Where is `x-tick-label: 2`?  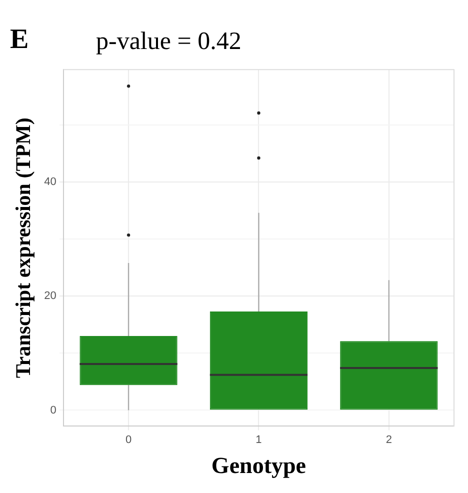 x-tick-label: 2 is located at coordinates (389, 440).